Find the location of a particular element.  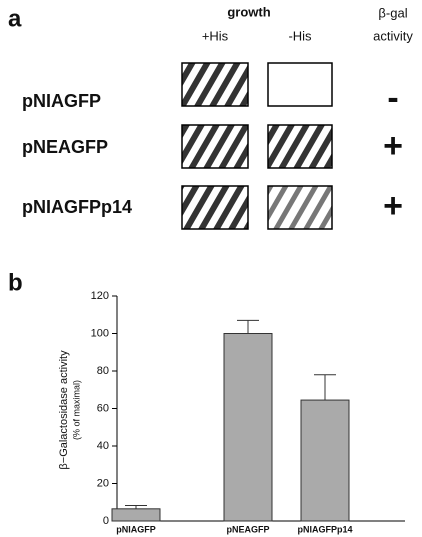

column-header: activity is located at coordinates (393, 35).